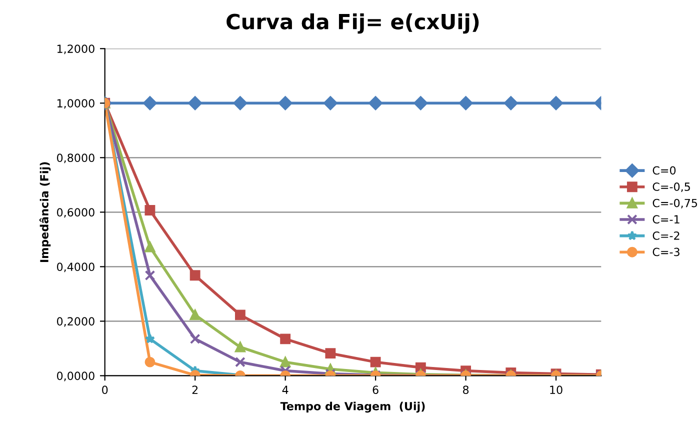  I want to click on x-tick-label: 4, so click(285, 390).